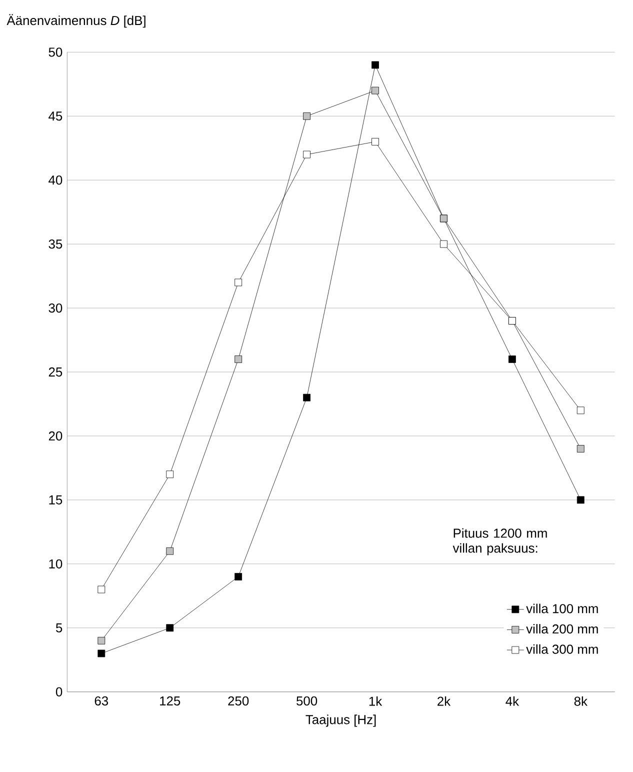 Image resolution: width=633 pixels, height=772 pixels. Describe the element at coordinates (55, 52) in the screenshot. I see `y-tick-label: 50` at that location.